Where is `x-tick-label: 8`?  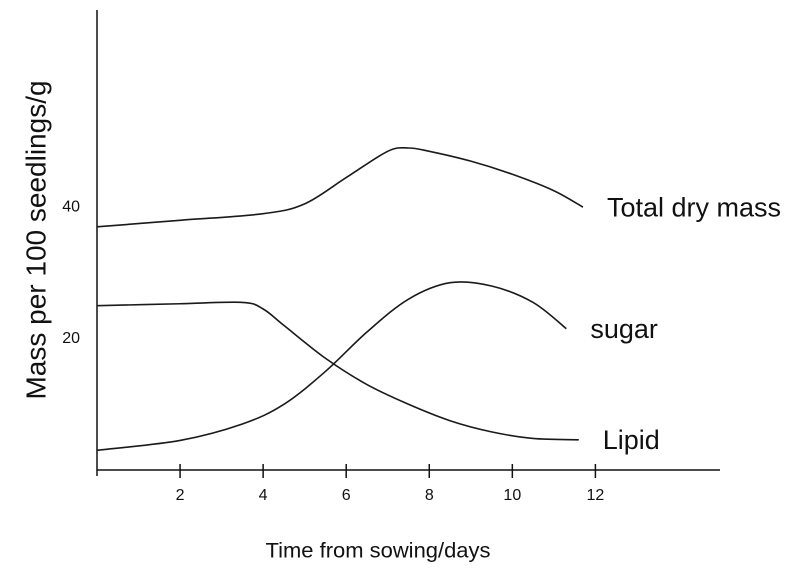
x-tick-label: 8 is located at coordinates (429, 495).